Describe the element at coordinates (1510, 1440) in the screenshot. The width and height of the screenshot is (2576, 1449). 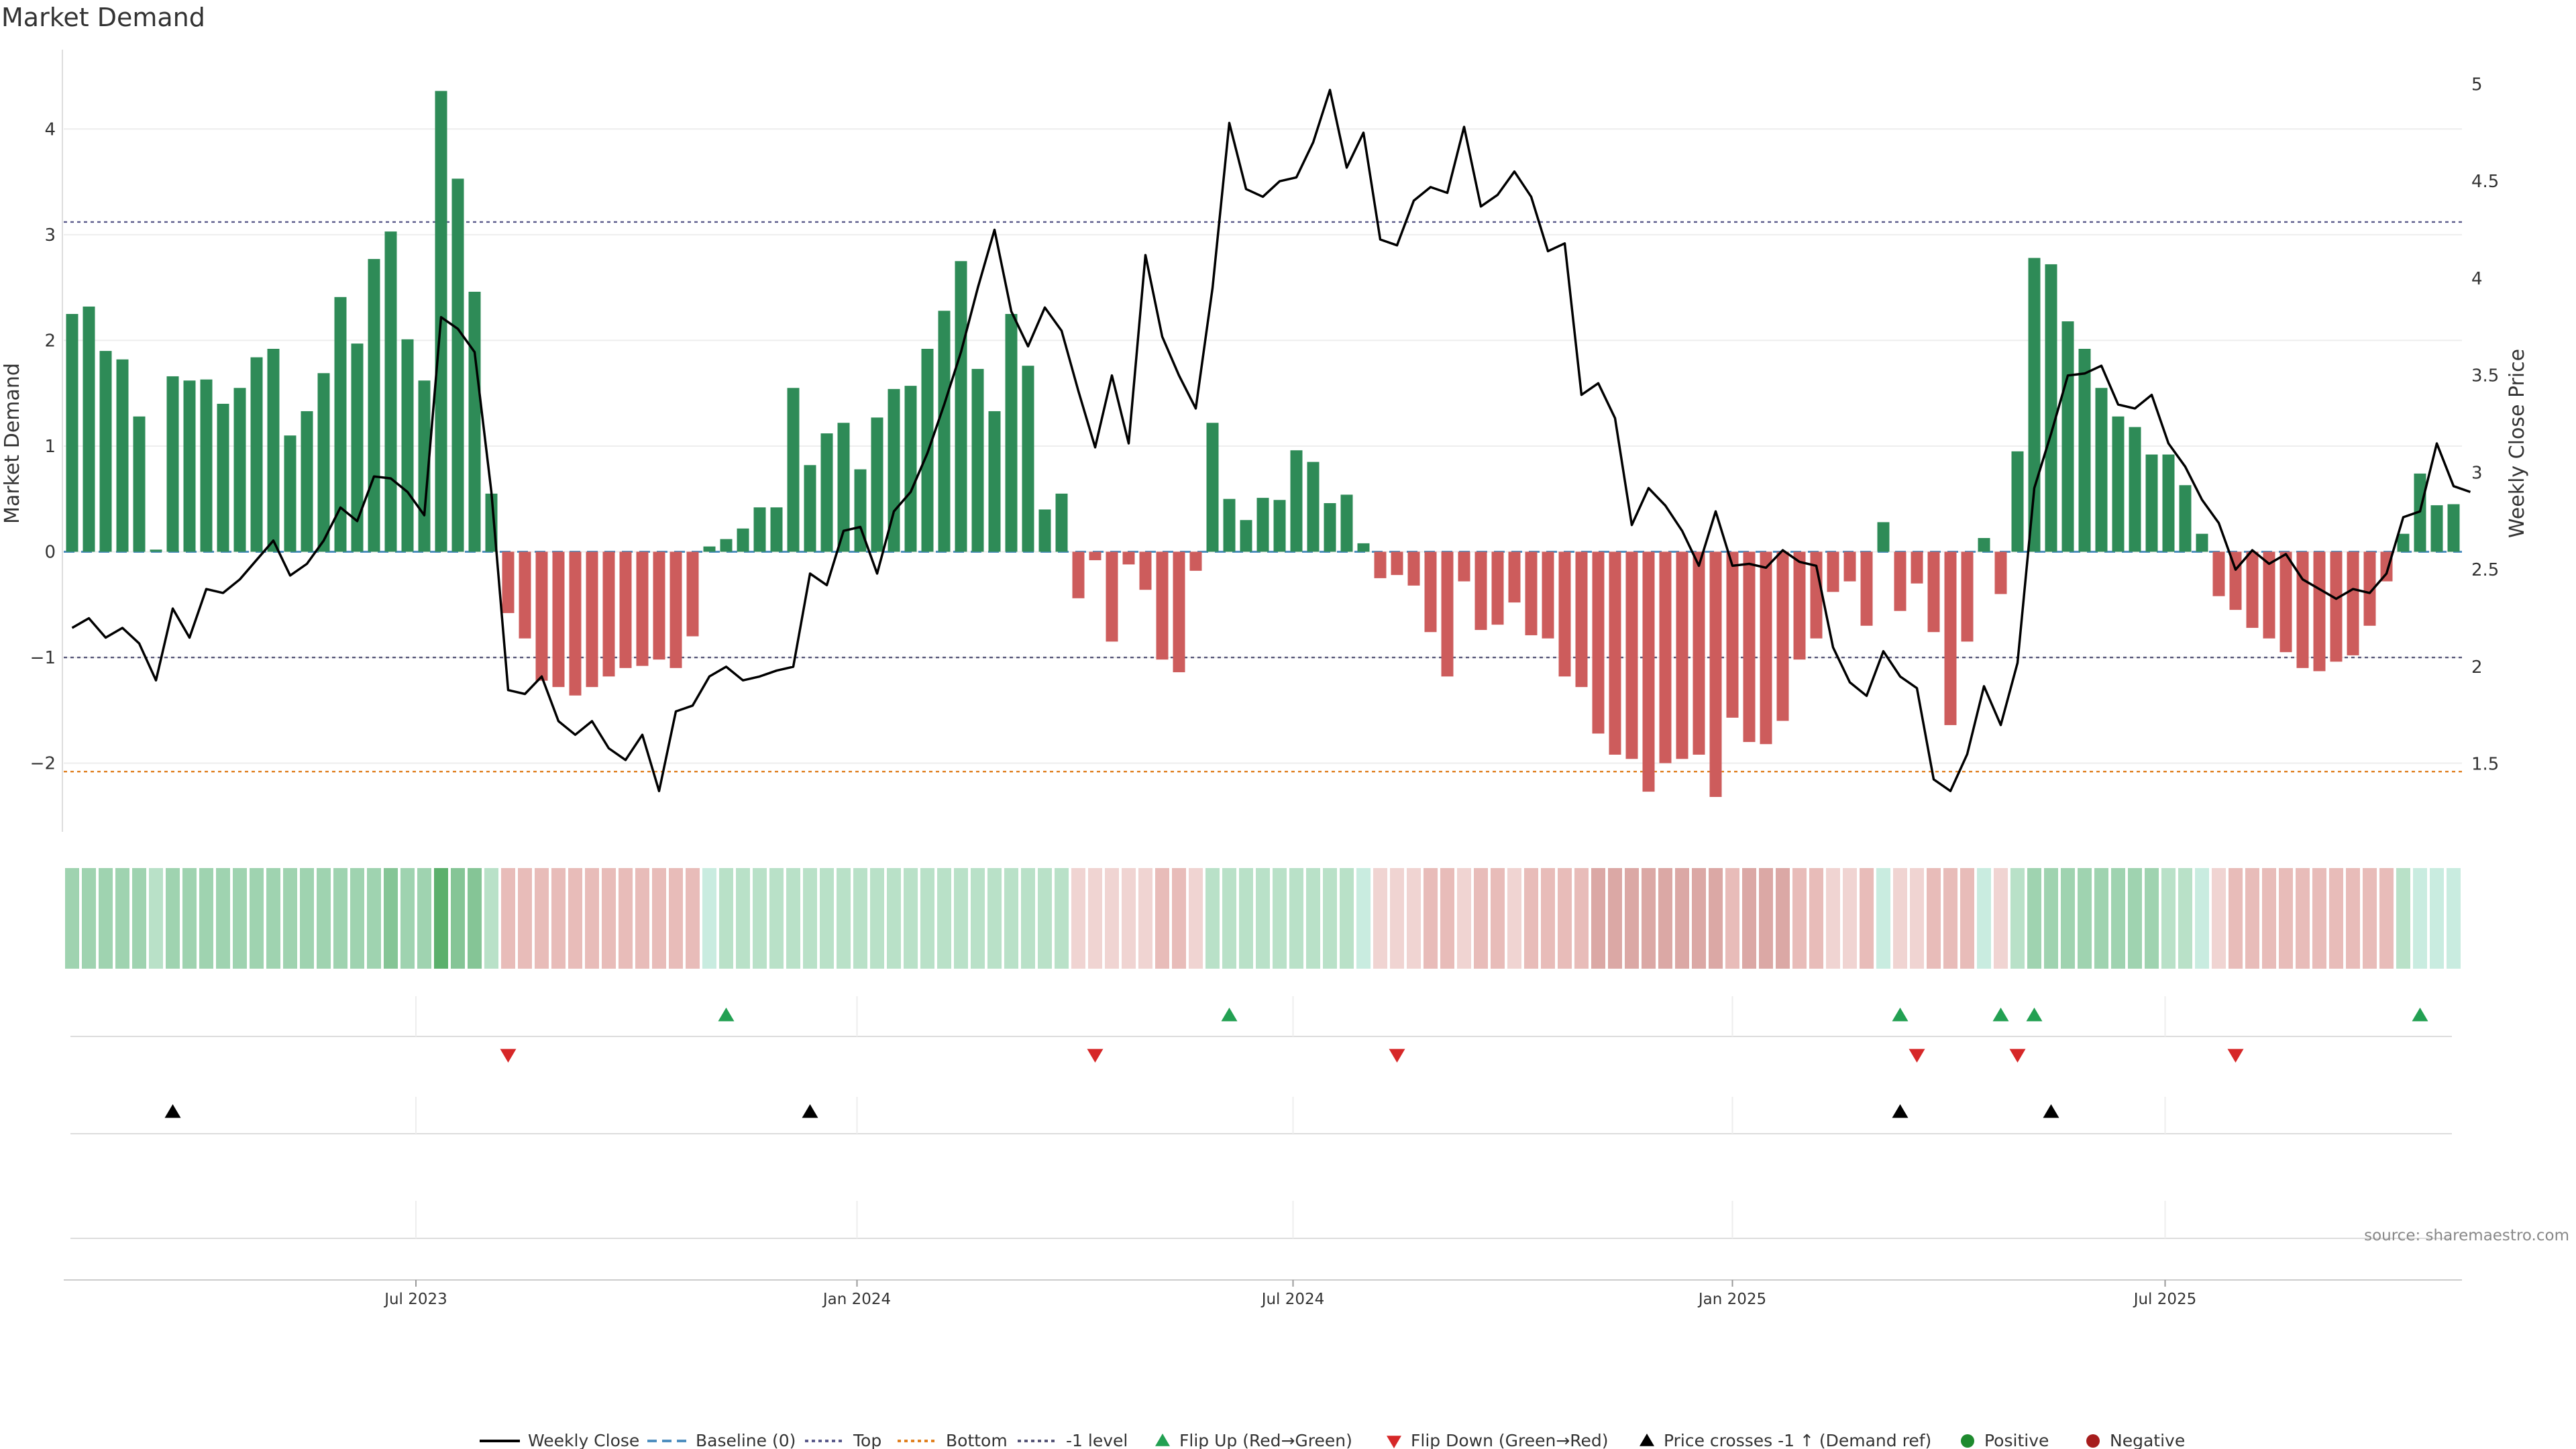
I see `legend-label-6: Flip Down (Green→Red)` at that location.